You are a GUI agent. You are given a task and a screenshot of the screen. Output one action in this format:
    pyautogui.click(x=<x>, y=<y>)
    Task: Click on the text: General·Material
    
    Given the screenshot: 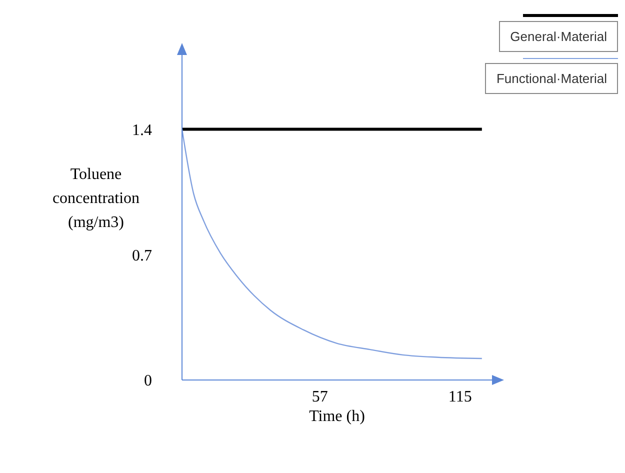 What is the action you would take?
    pyautogui.click(x=558, y=36)
    